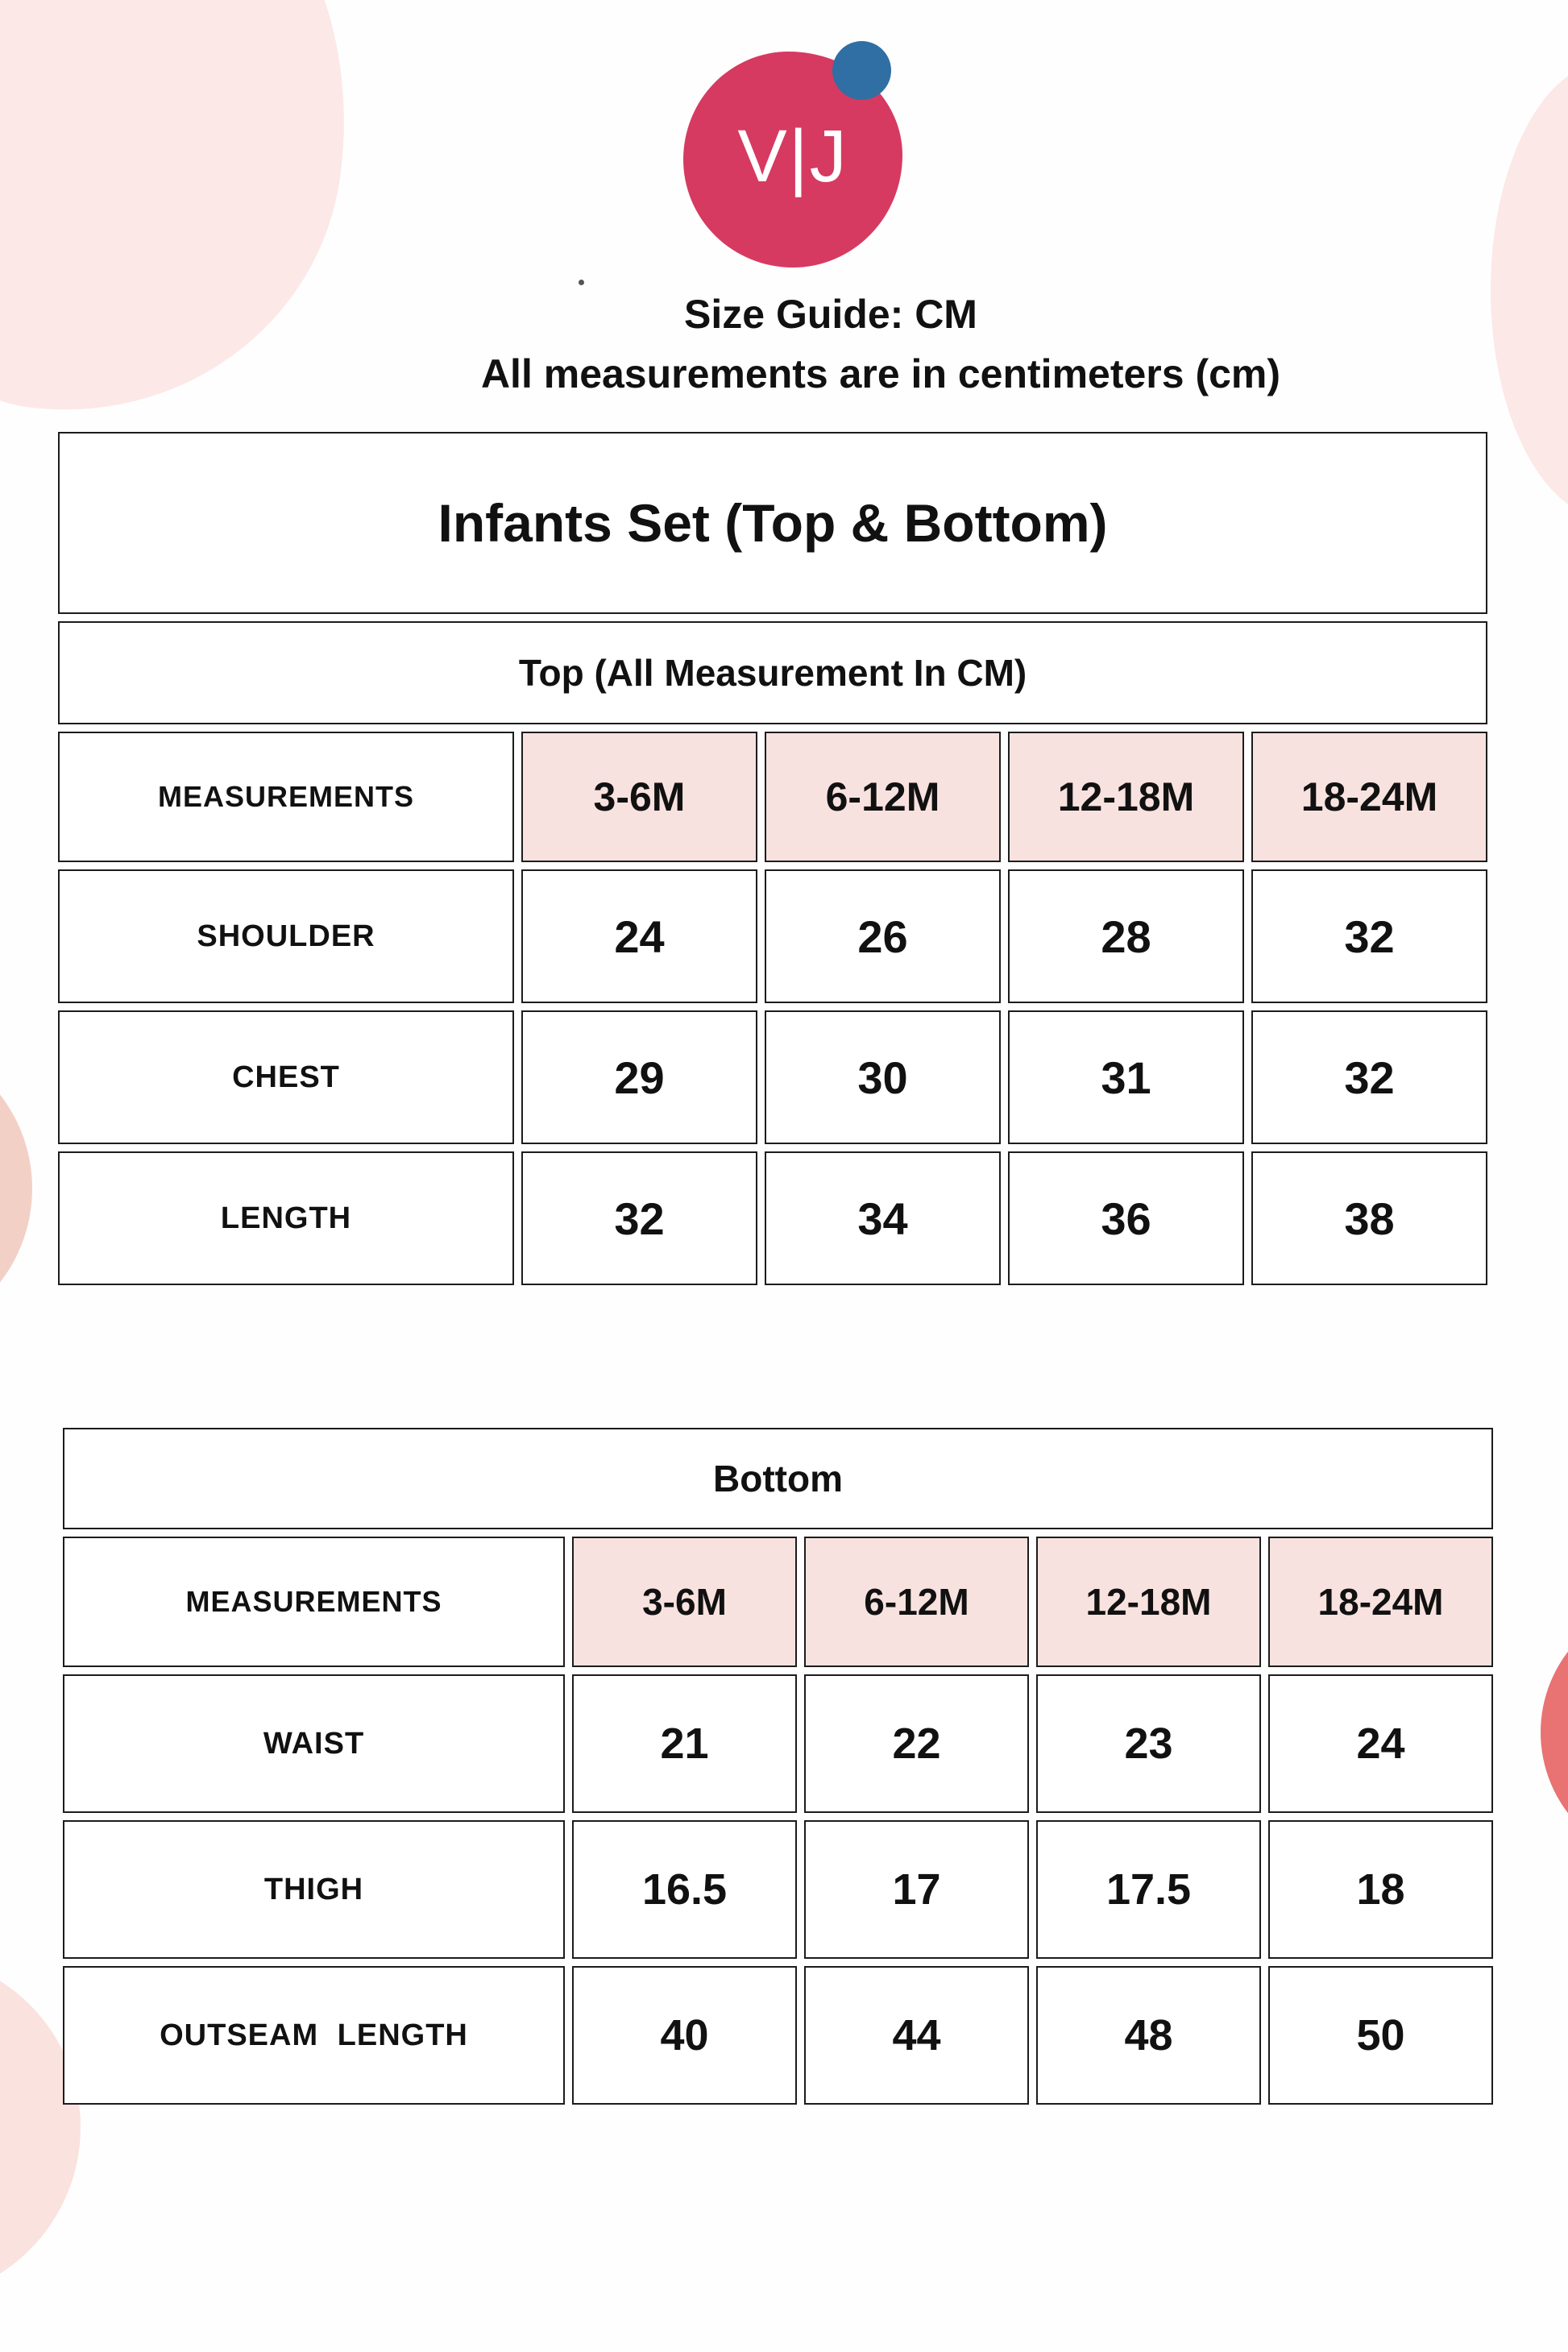 The image size is (1568, 2352). I want to click on section-title: Infants Set (Top & Bottom), so click(773, 523).